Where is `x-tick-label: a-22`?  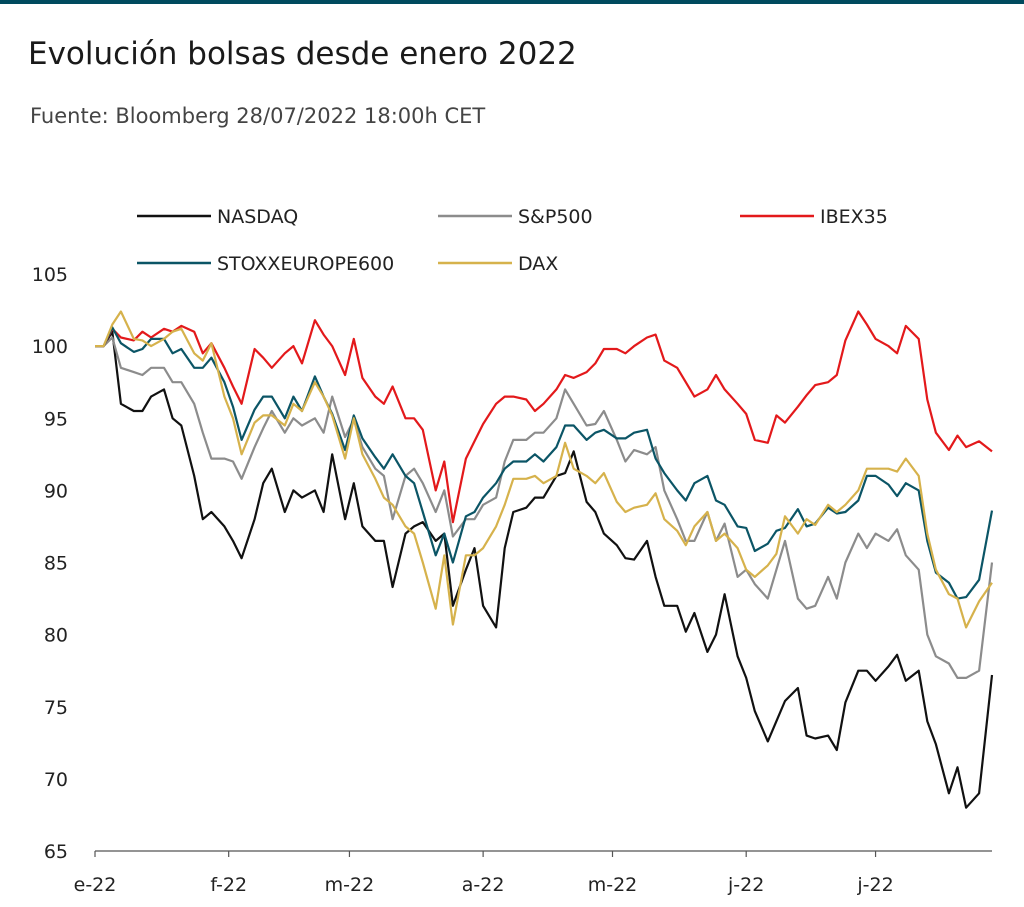 x-tick-label: a-22 is located at coordinates (483, 885).